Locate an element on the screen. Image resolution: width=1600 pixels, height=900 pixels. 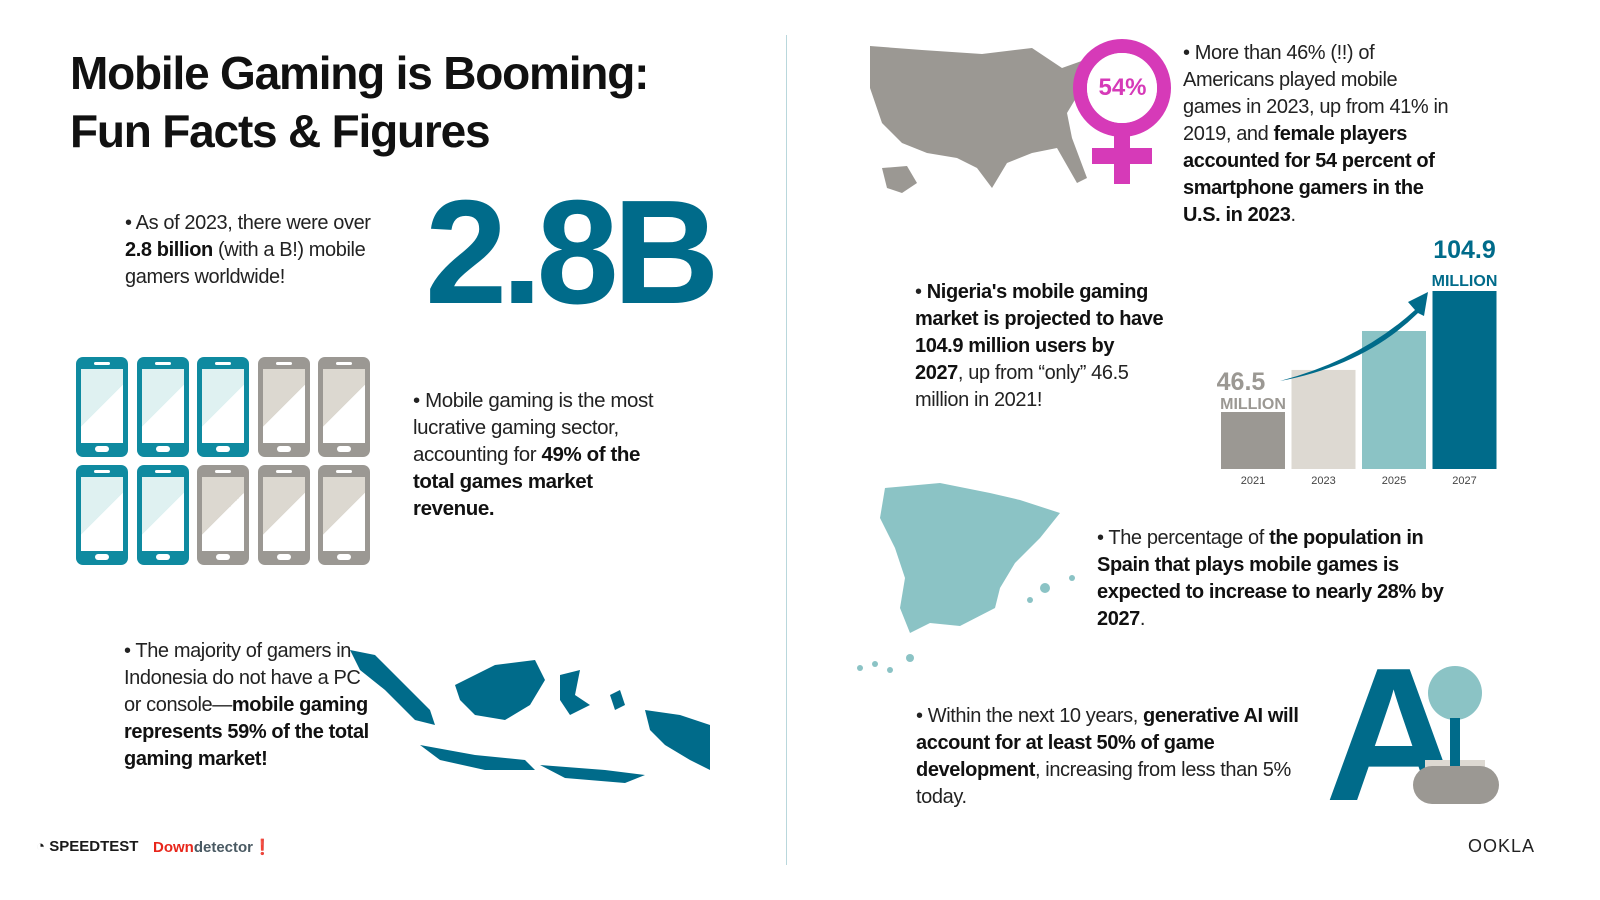
downdetector-logo: Downdetector❗ is located at coordinates (212, 847).